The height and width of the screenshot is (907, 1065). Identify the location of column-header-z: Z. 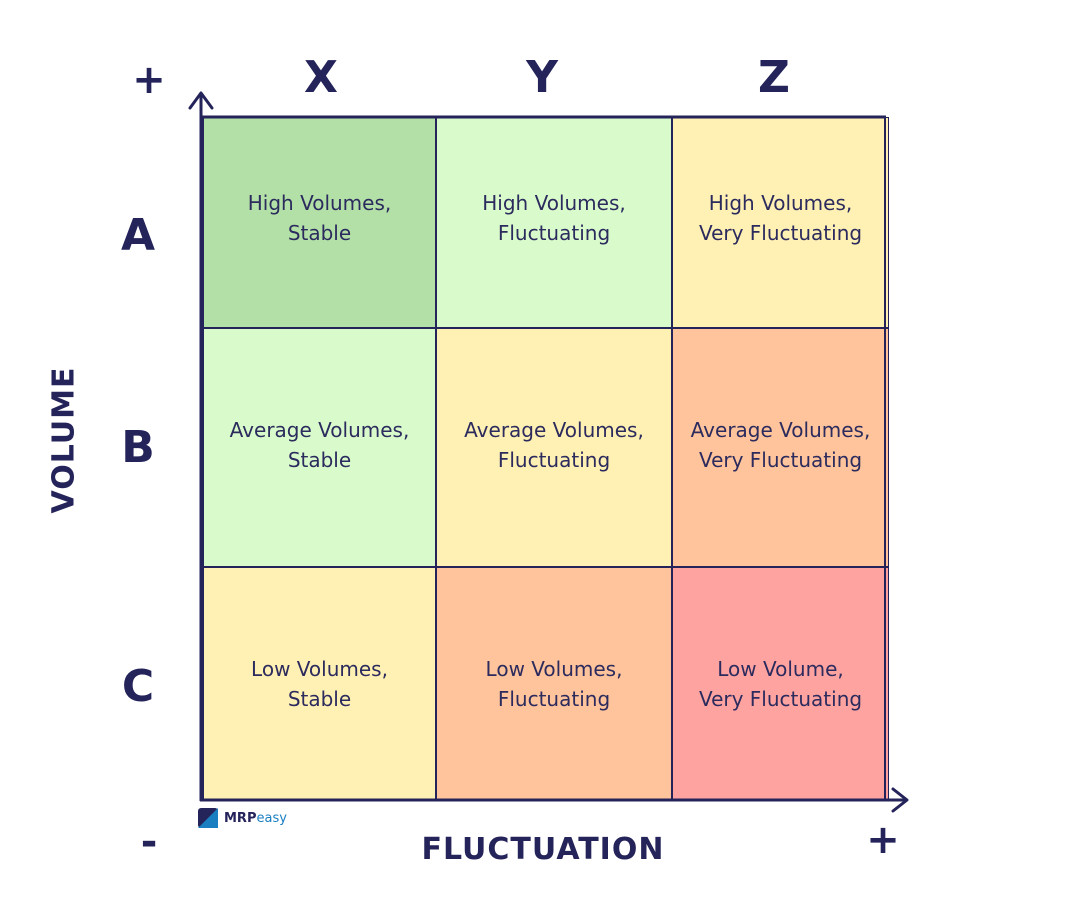
(774, 77).